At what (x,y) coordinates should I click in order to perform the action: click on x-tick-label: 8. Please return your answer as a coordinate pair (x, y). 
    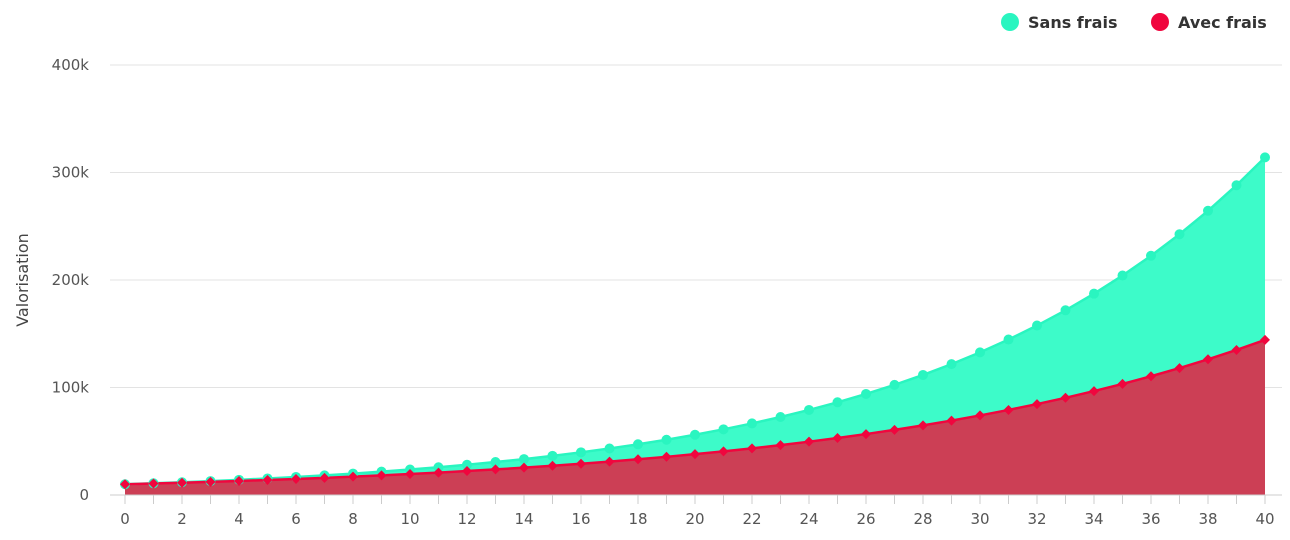
    Looking at the image, I should click on (353, 519).